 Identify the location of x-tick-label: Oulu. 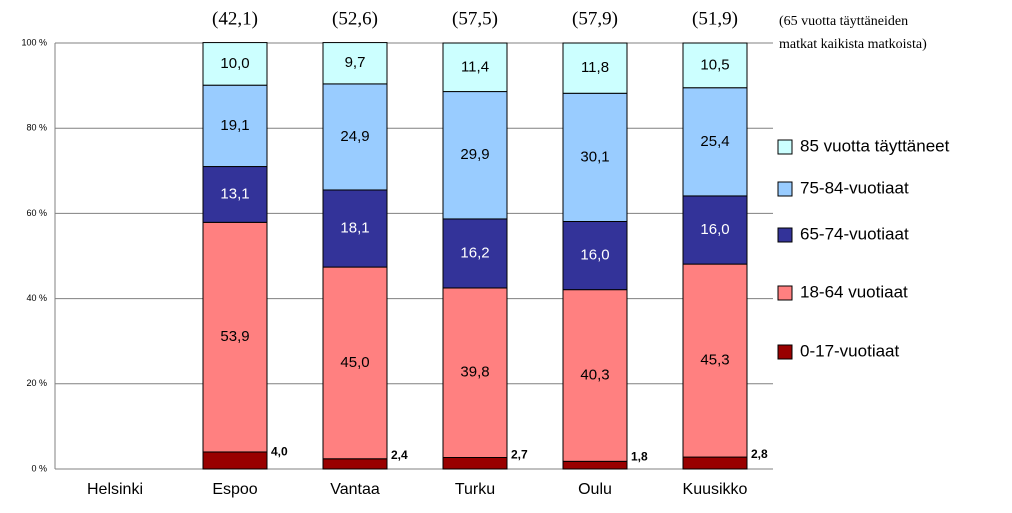
(595, 489).